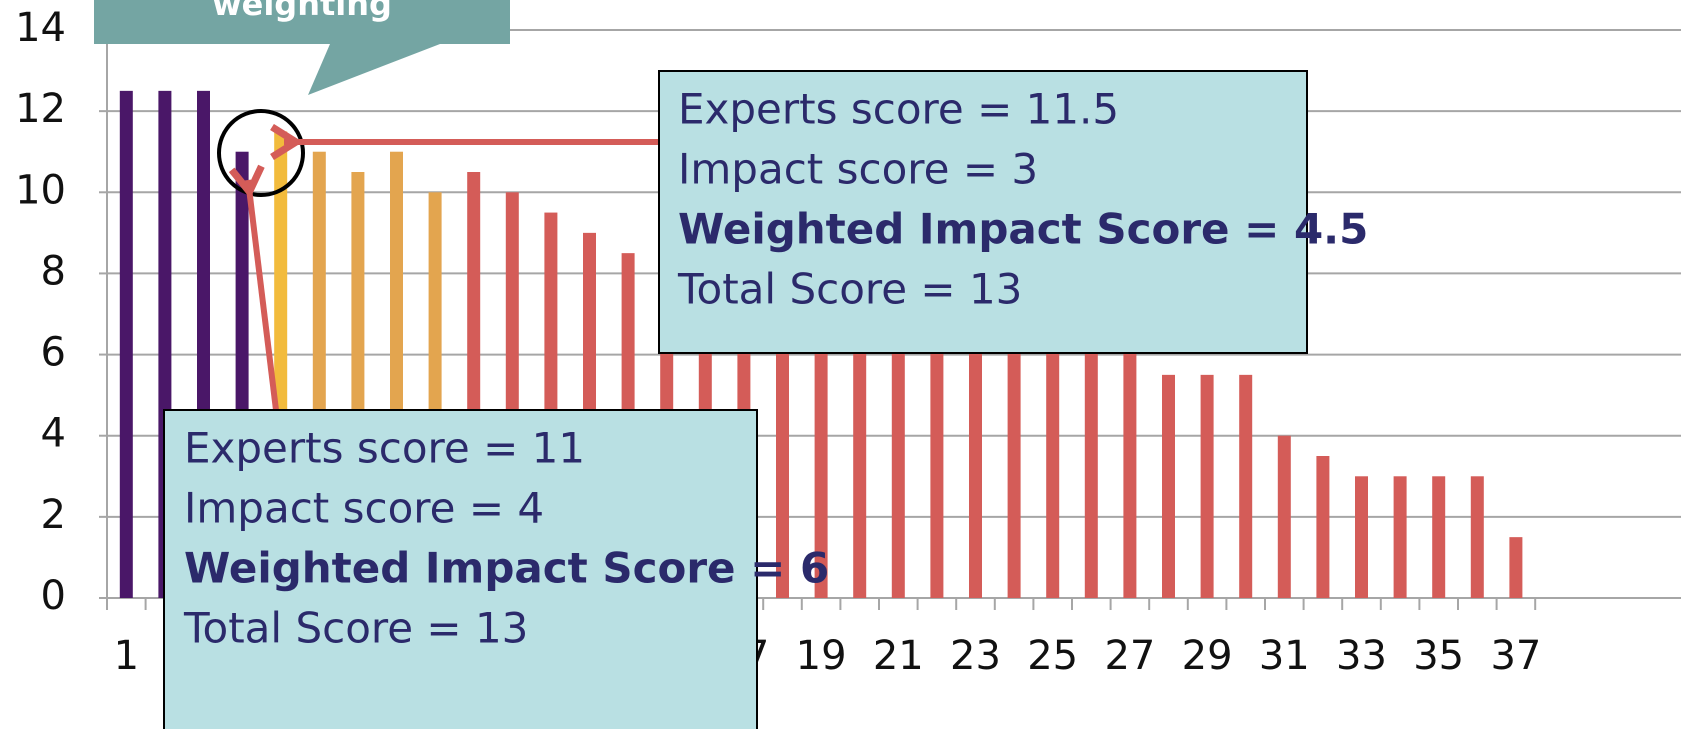 This screenshot has width=1681, height=729. Describe the element at coordinates (302, 11) in the screenshot. I see `callout-text: weighting` at that location.